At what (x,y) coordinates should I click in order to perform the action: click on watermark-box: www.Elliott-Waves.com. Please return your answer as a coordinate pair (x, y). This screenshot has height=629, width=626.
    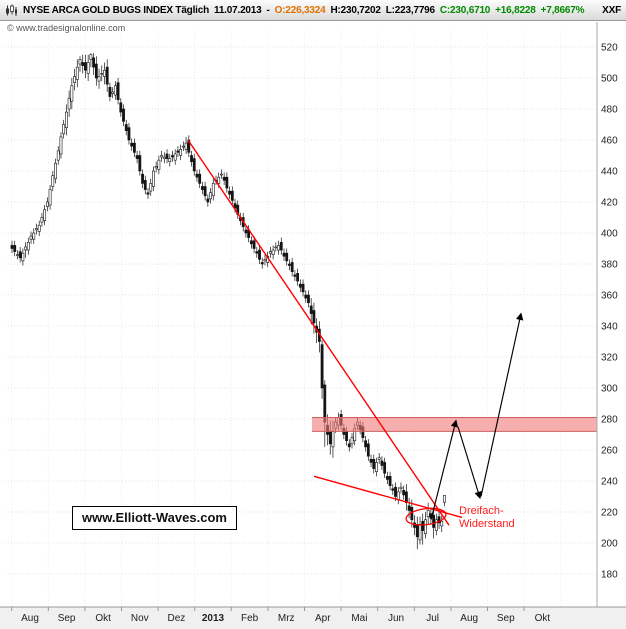
    Looking at the image, I should click on (154, 518).